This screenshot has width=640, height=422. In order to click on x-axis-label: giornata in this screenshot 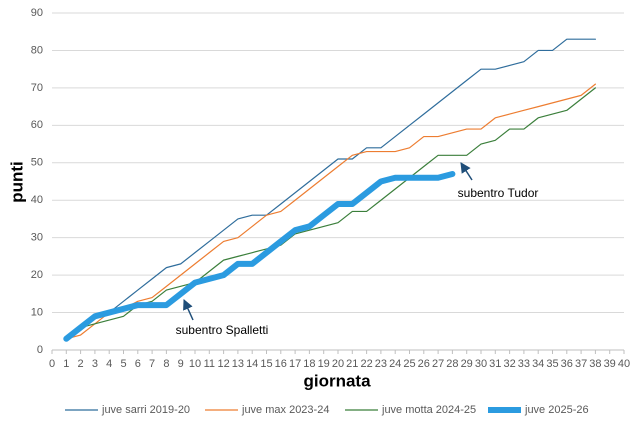, I will do `click(337, 380)`.